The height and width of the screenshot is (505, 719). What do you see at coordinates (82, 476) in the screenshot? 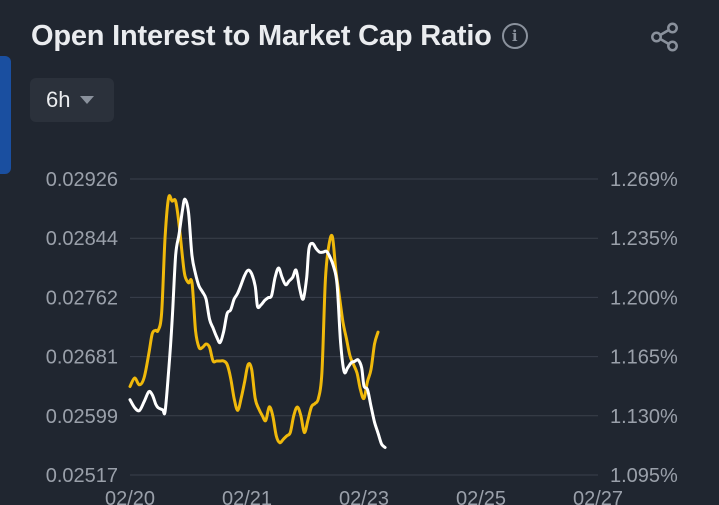
I see `left-axis-tick-label: 0.02517` at bounding box center [82, 476].